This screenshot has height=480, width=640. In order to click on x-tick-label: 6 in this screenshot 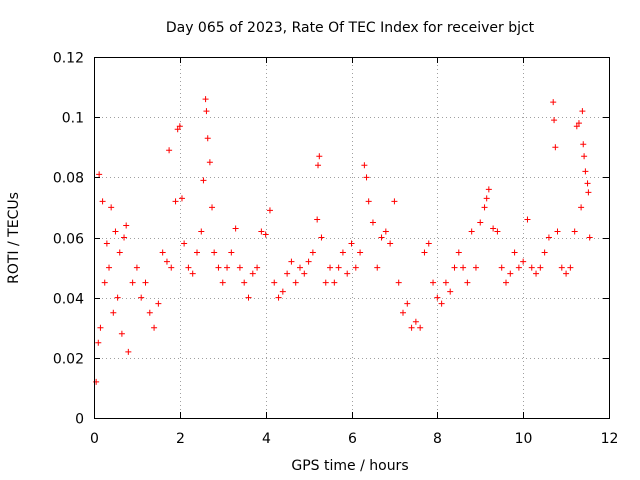, I will do `click(352, 439)`.